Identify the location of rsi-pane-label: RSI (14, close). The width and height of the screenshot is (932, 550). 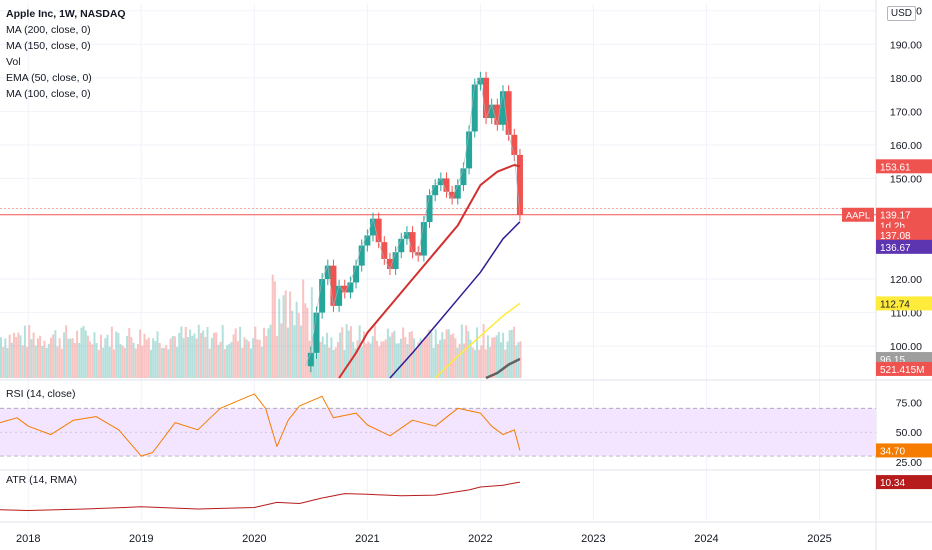
(41, 394).